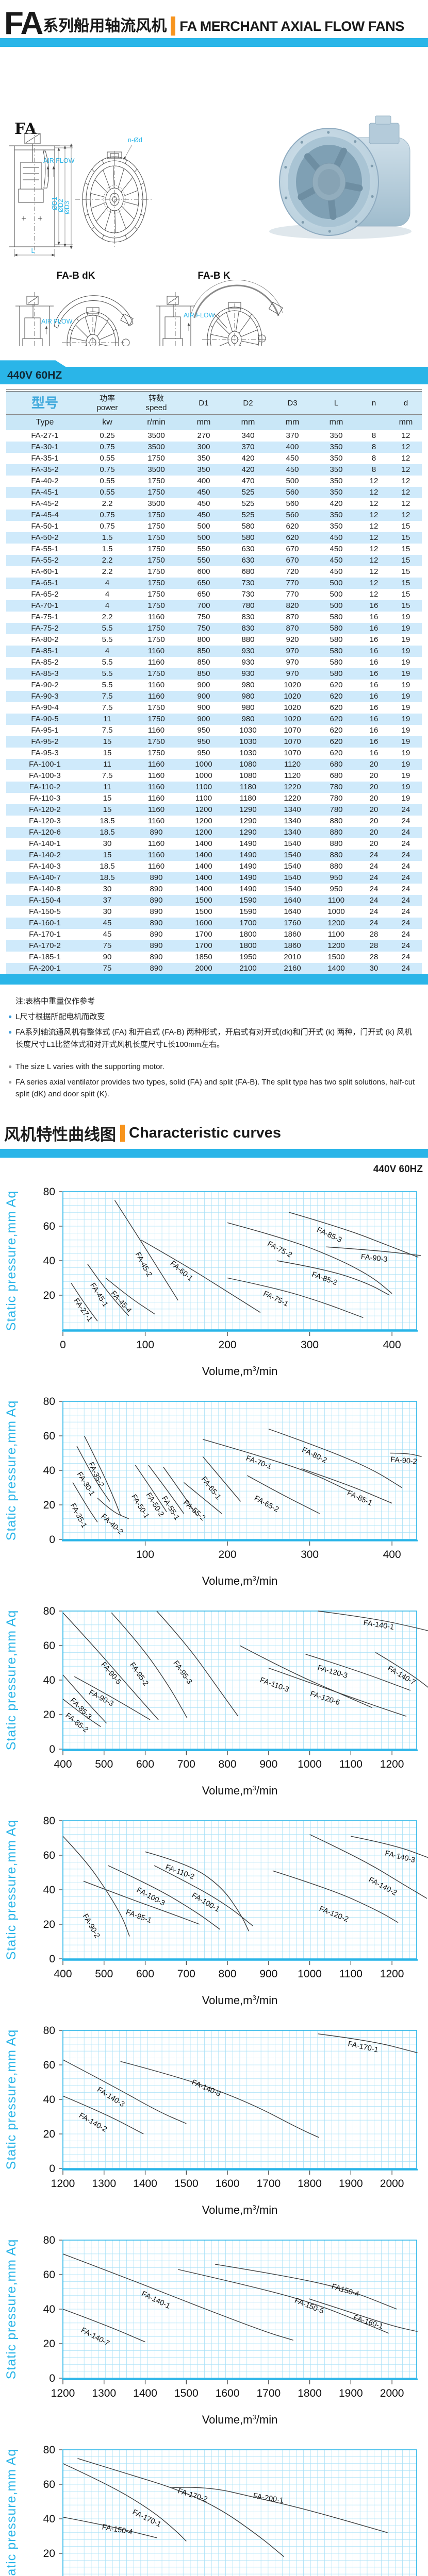 The height and width of the screenshot is (2576, 428). I want to click on table-end-band, so click(214, 979).